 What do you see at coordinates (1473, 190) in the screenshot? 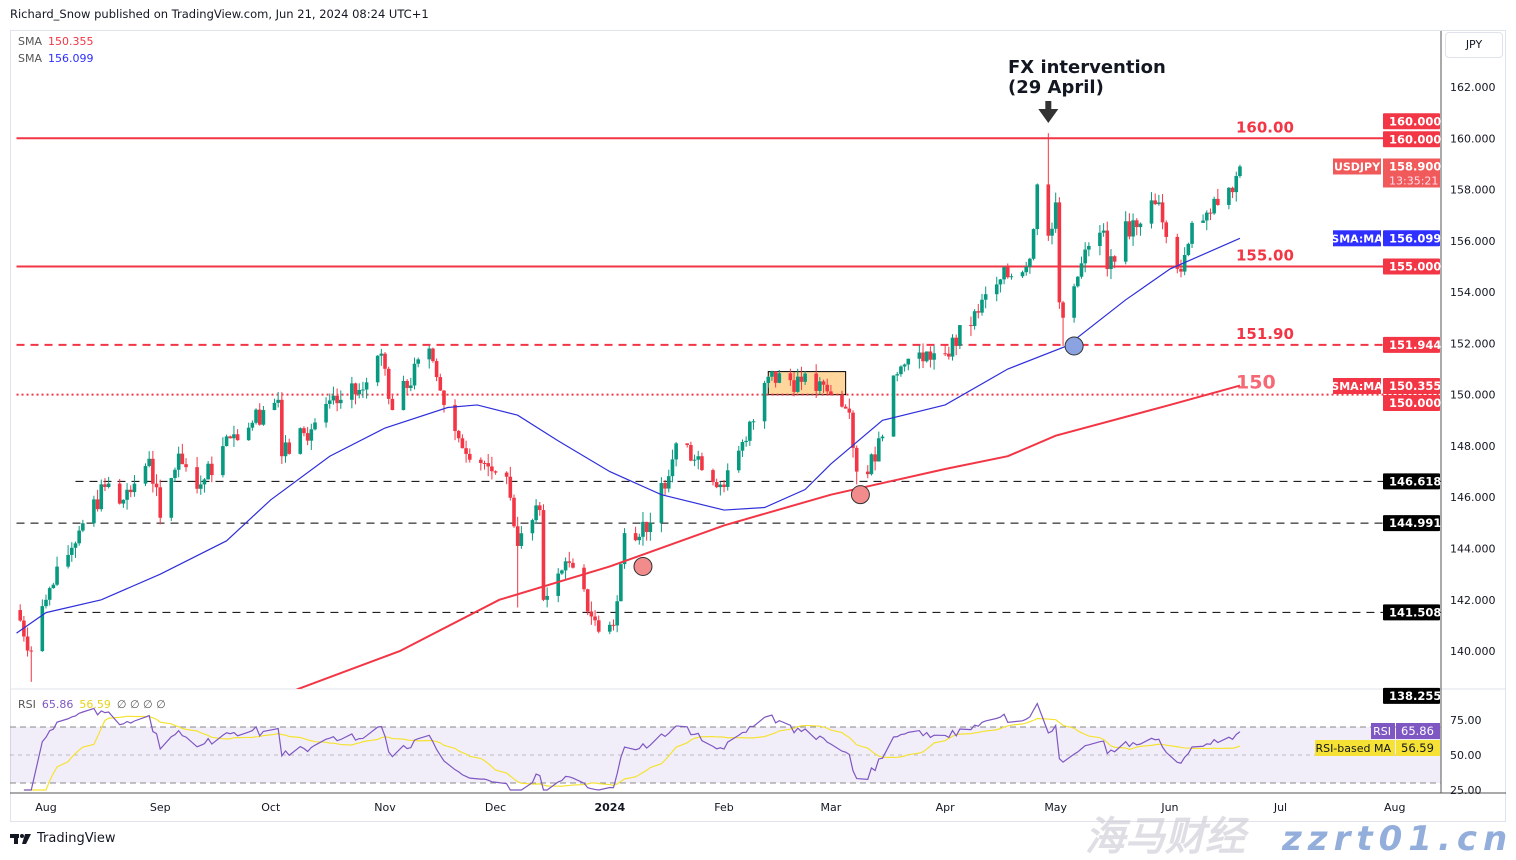
I see `price-tick: 158.000` at bounding box center [1473, 190].